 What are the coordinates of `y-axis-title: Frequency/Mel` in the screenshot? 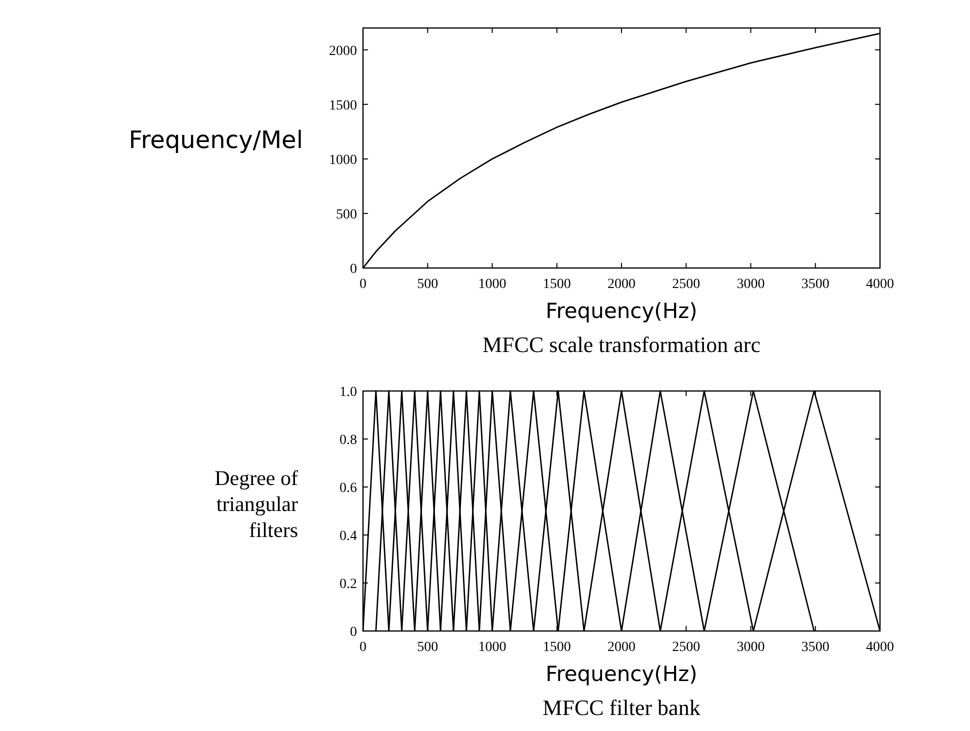 It's located at (215, 140).